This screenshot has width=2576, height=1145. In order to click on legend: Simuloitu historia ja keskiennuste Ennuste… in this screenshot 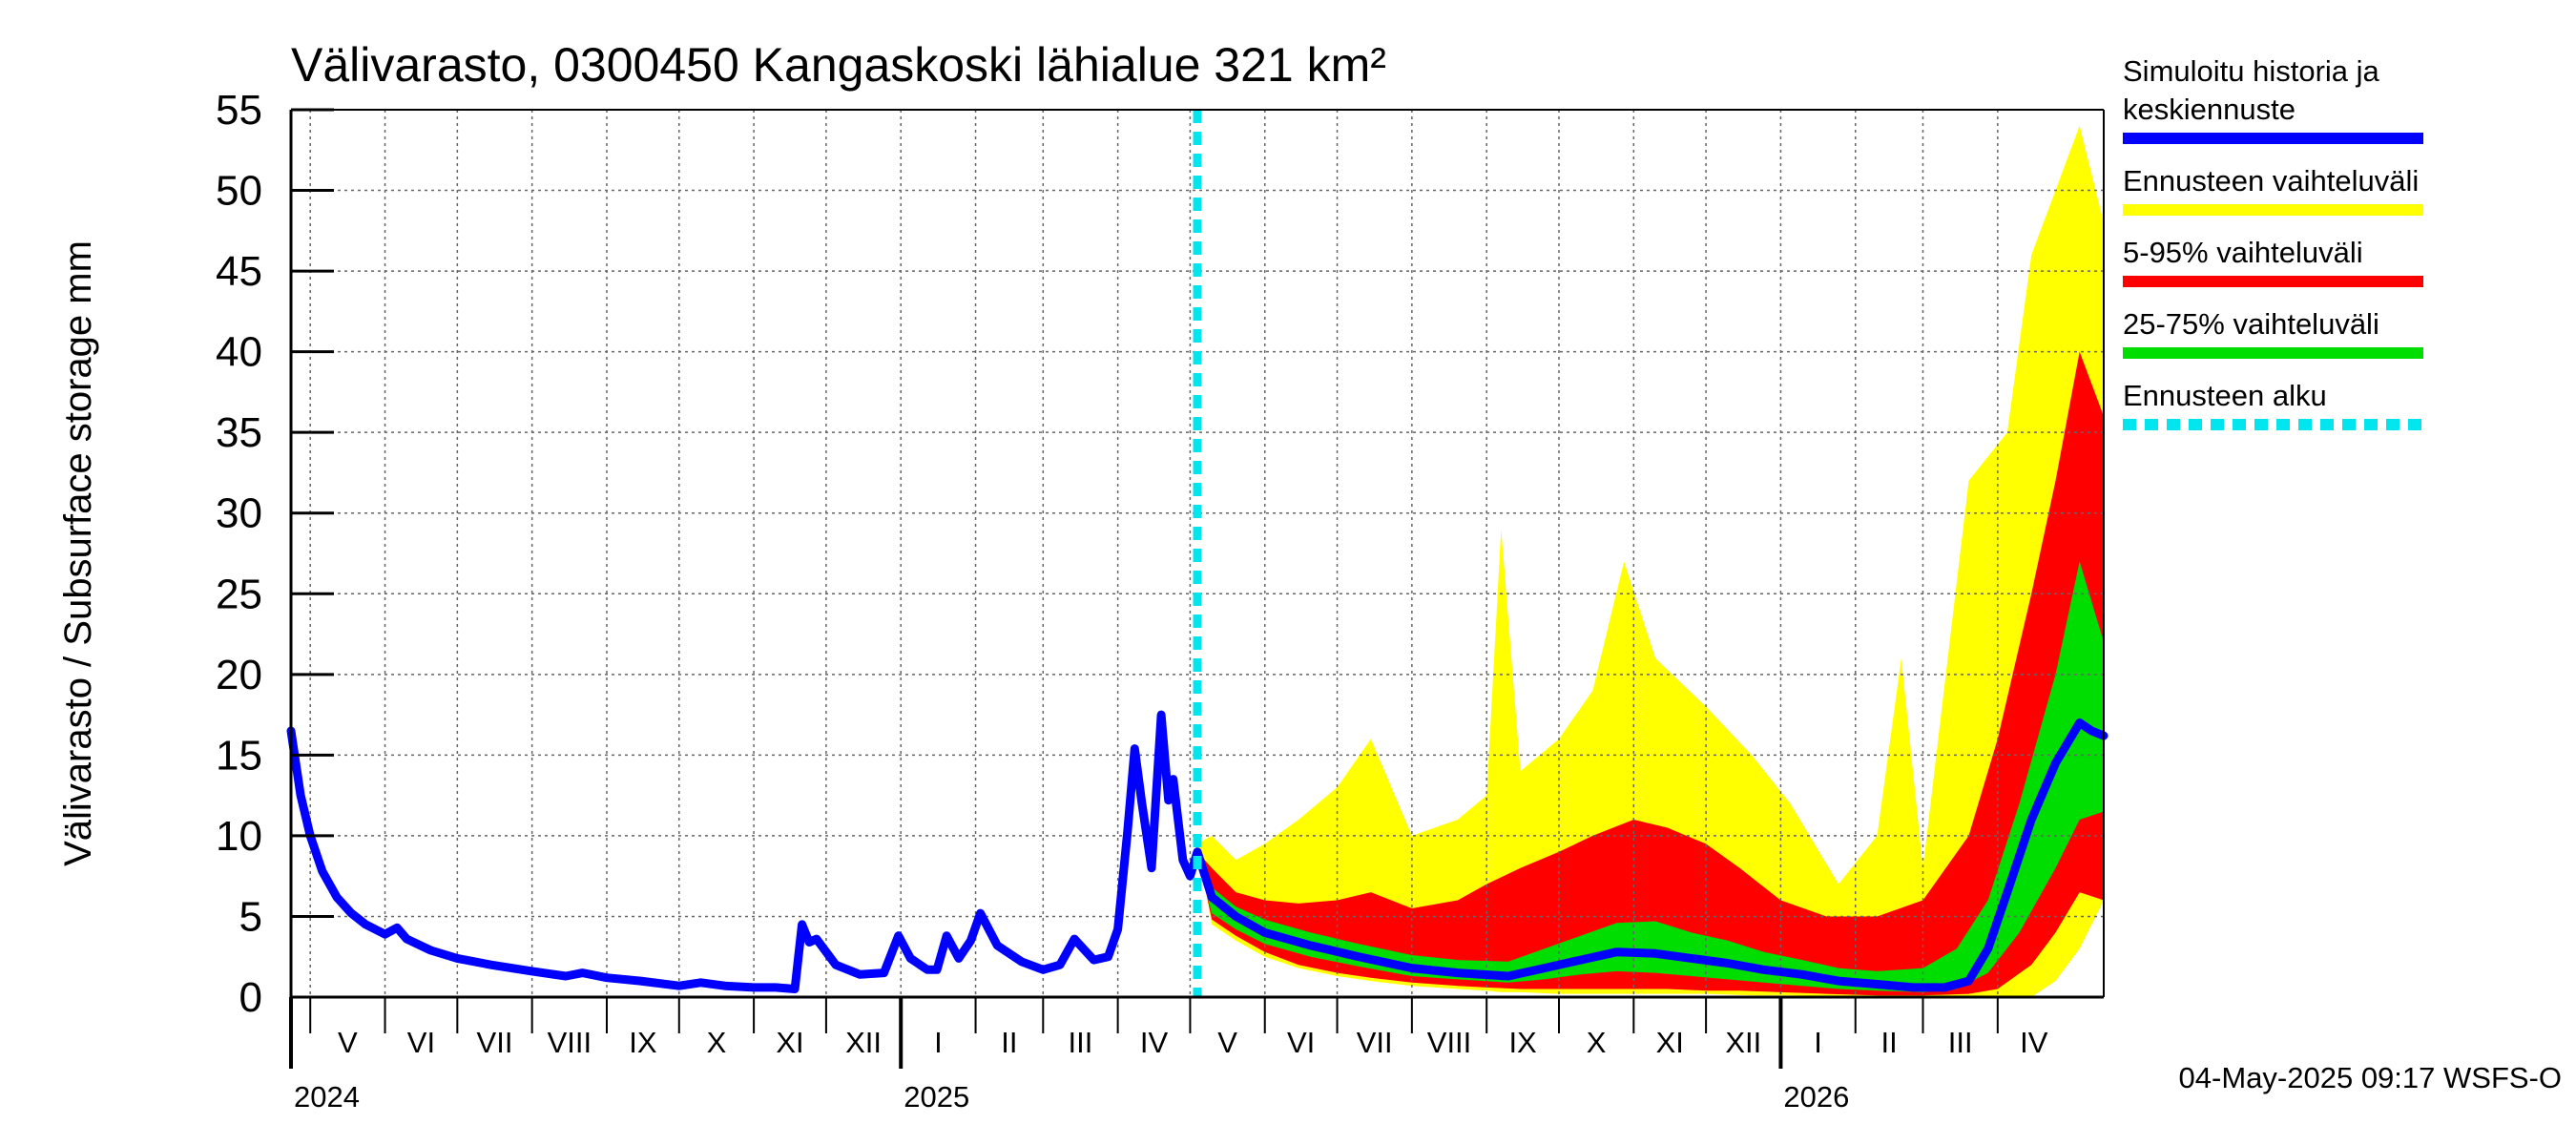, I will do `click(2273, 242)`.